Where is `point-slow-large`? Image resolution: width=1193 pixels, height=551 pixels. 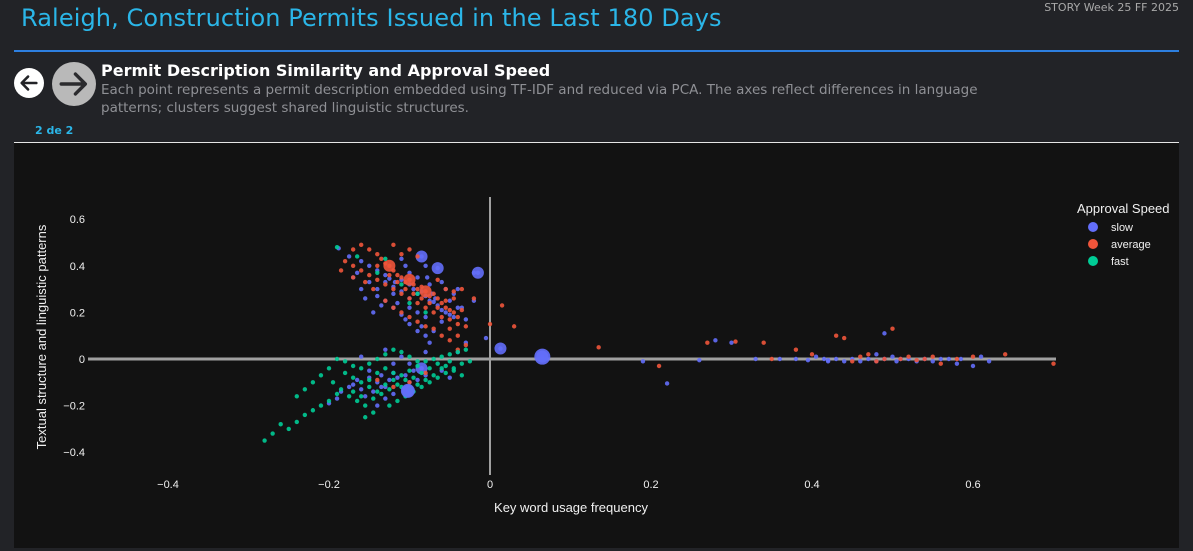
point-slow-large is located at coordinates (477, 272).